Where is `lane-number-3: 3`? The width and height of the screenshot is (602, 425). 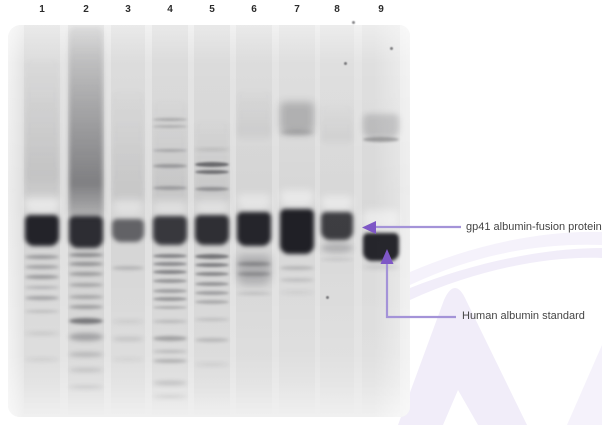
lane-number-3: 3 is located at coordinates (128, 9).